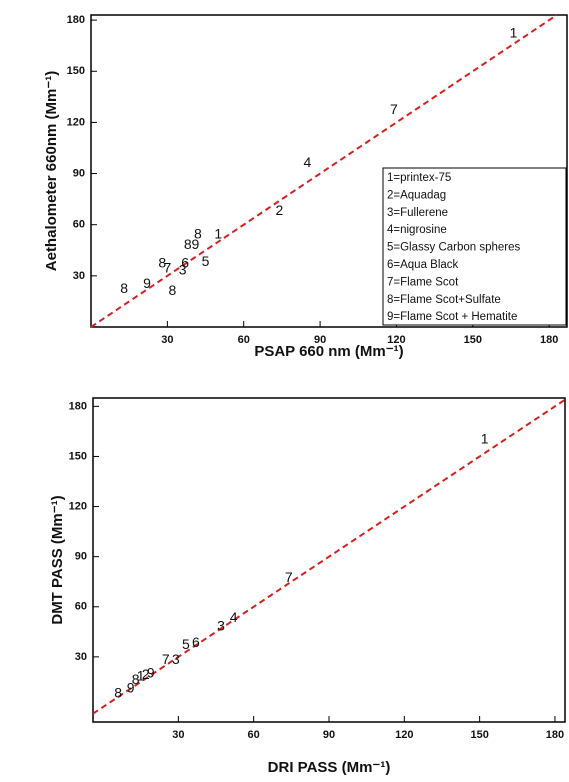 The width and height of the screenshot is (569, 782). Describe the element at coordinates (454, 248) in the screenshot. I see `legend-entry: 5=Glassy Carbon spheres` at that location.